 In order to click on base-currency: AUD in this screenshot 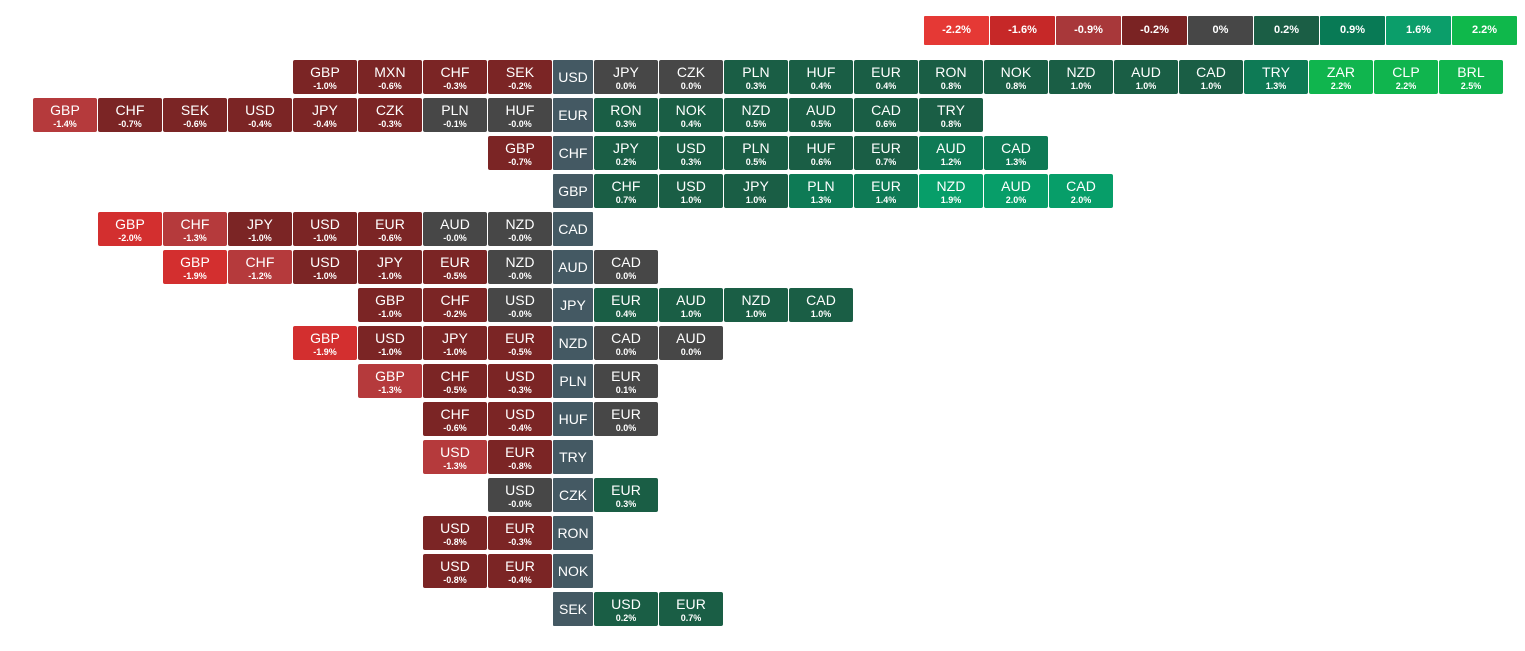, I will do `click(573, 267)`.